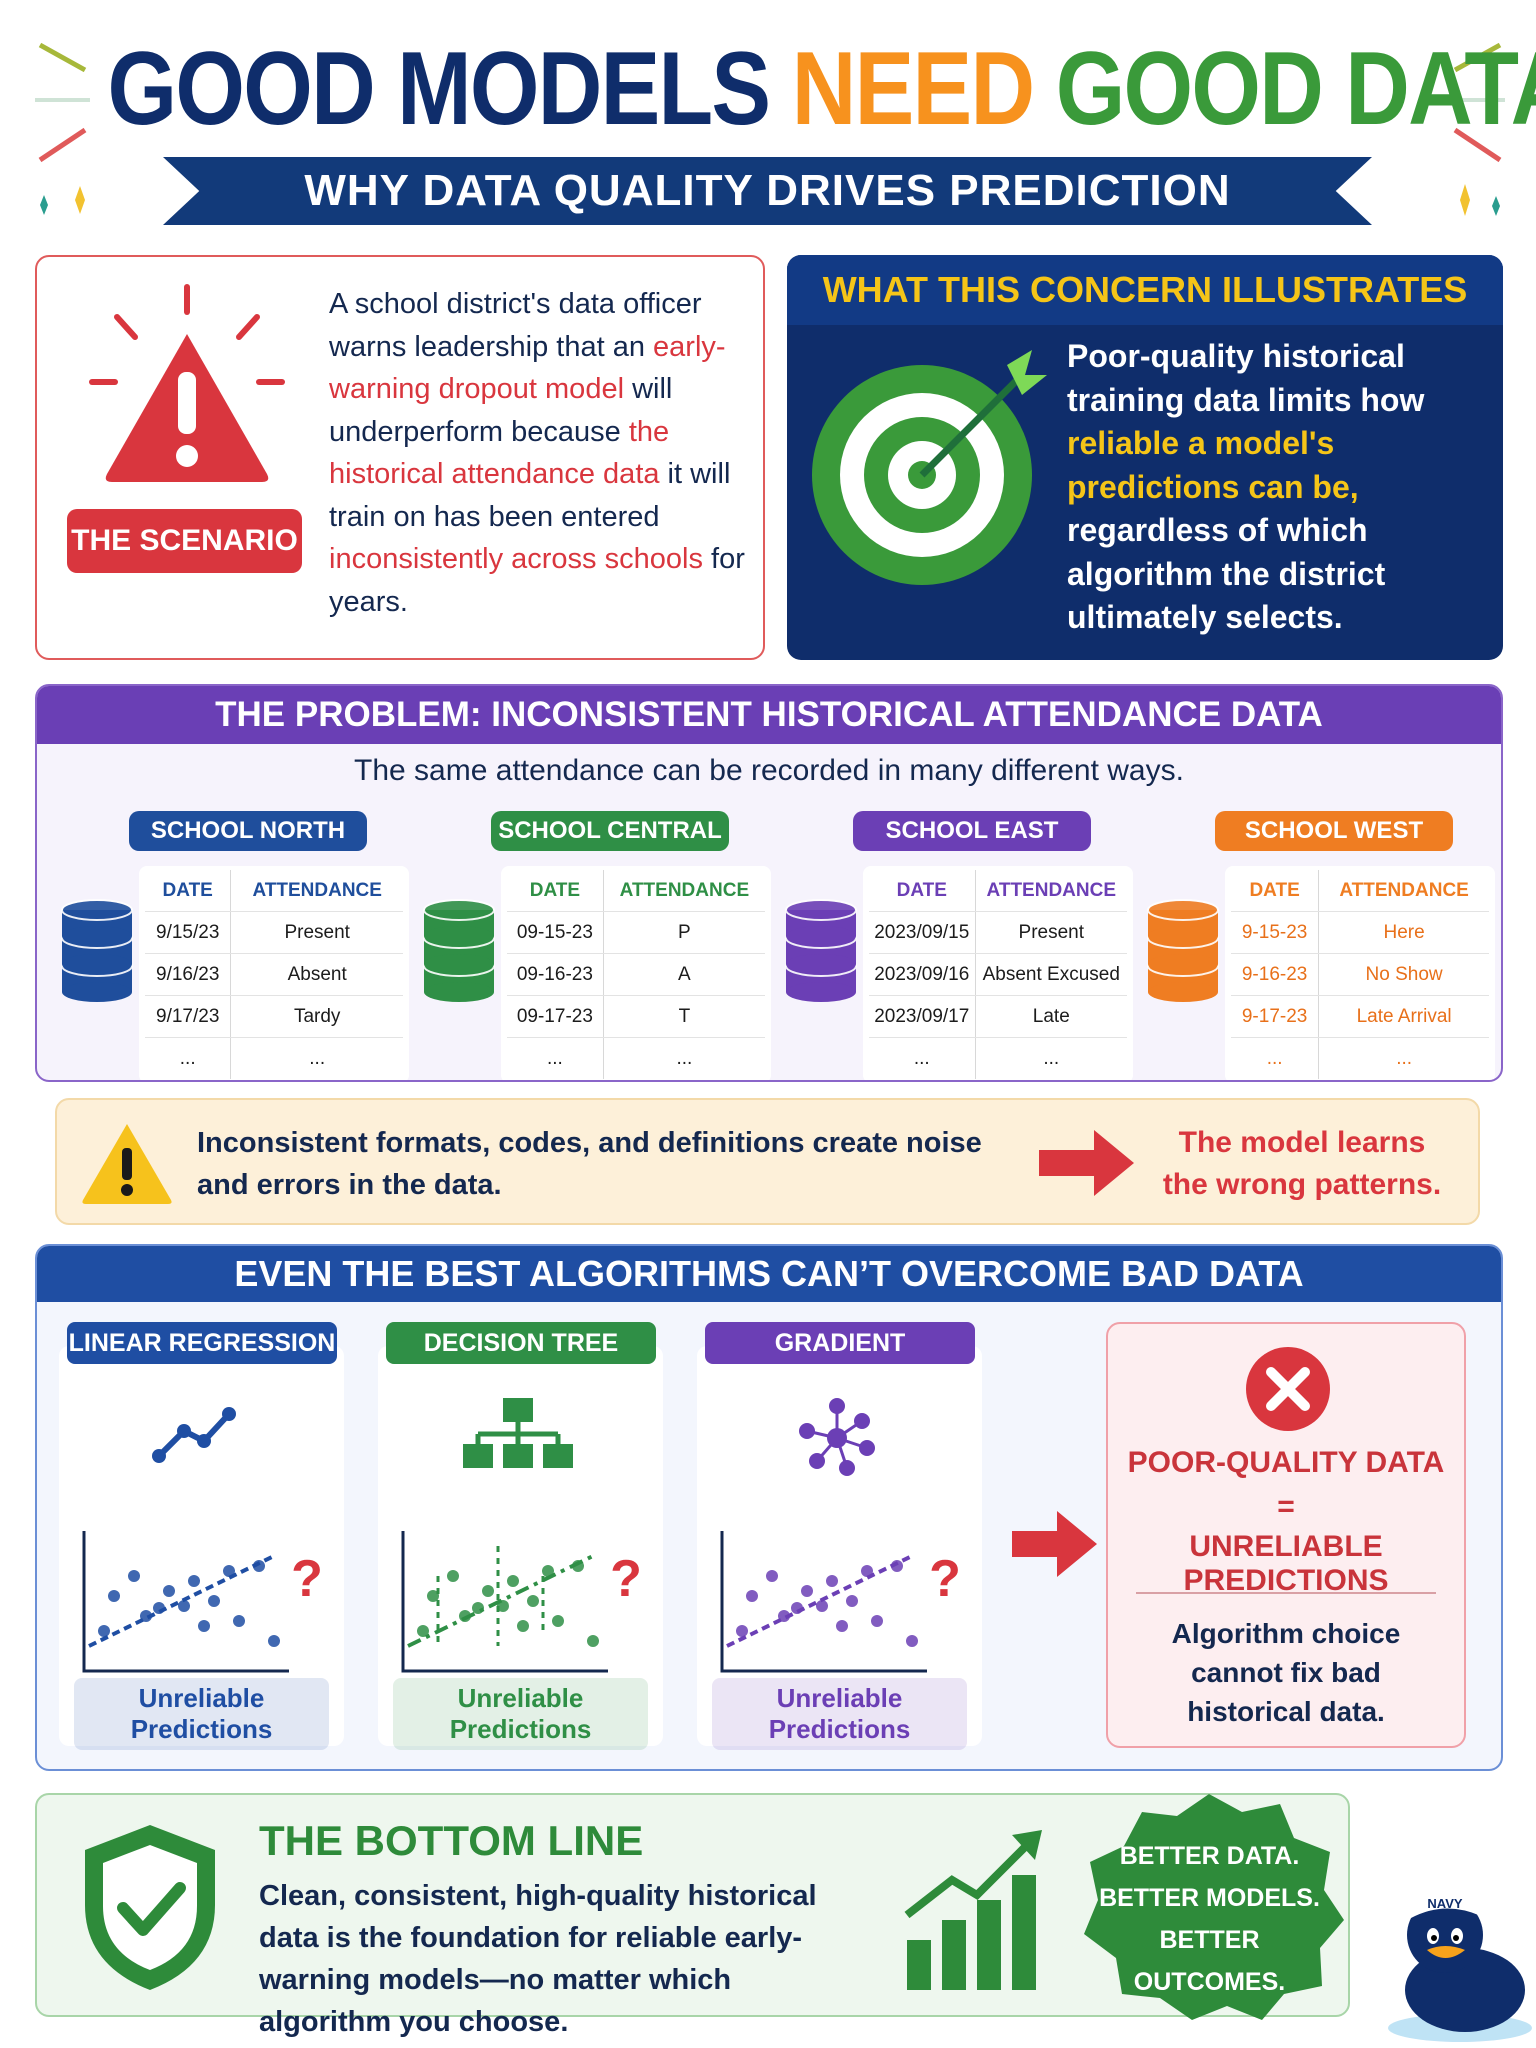  Describe the element at coordinates (316, 974) in the screenshot. I see `table-cell: Absent` at that location.